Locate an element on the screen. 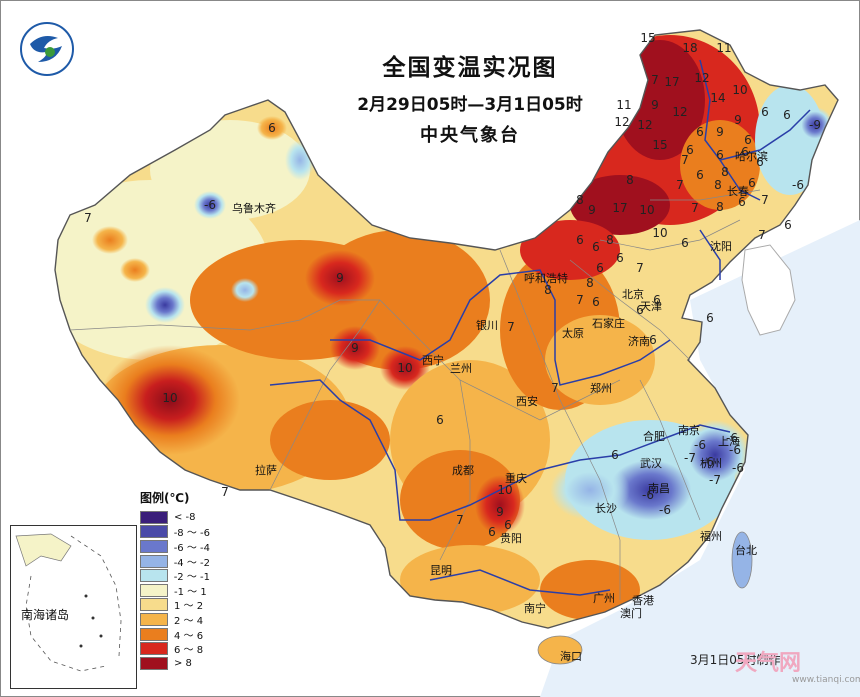  city-label: 南京 is located at coordinates (689, 430).